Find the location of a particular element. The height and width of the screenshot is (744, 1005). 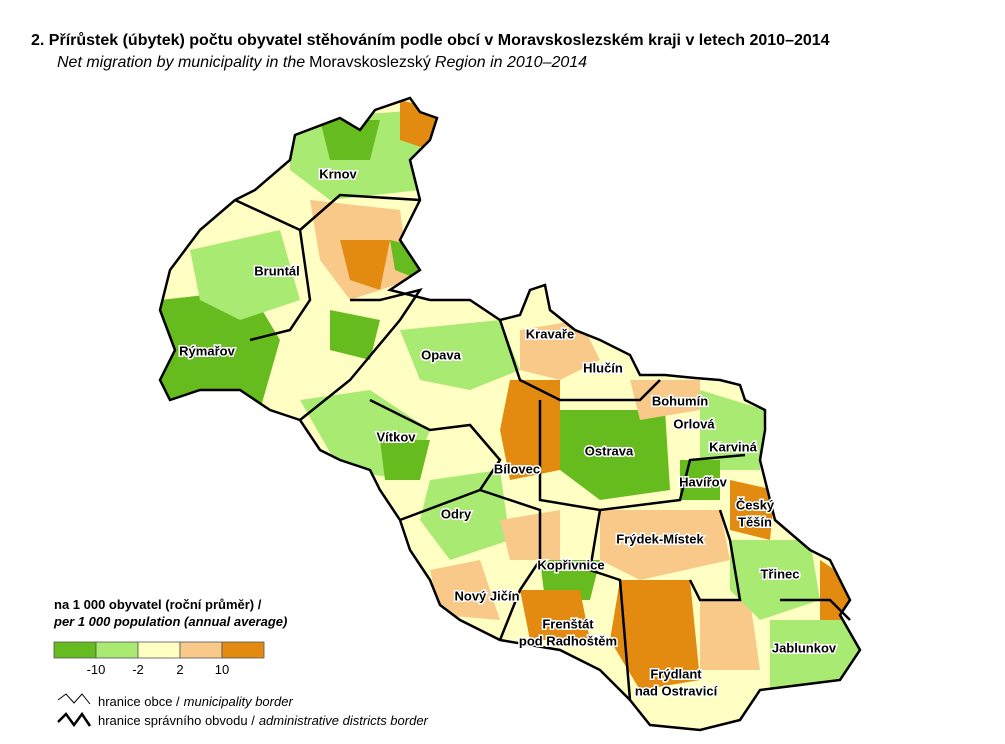

city-label: Český is located at coordinates (755, 504).